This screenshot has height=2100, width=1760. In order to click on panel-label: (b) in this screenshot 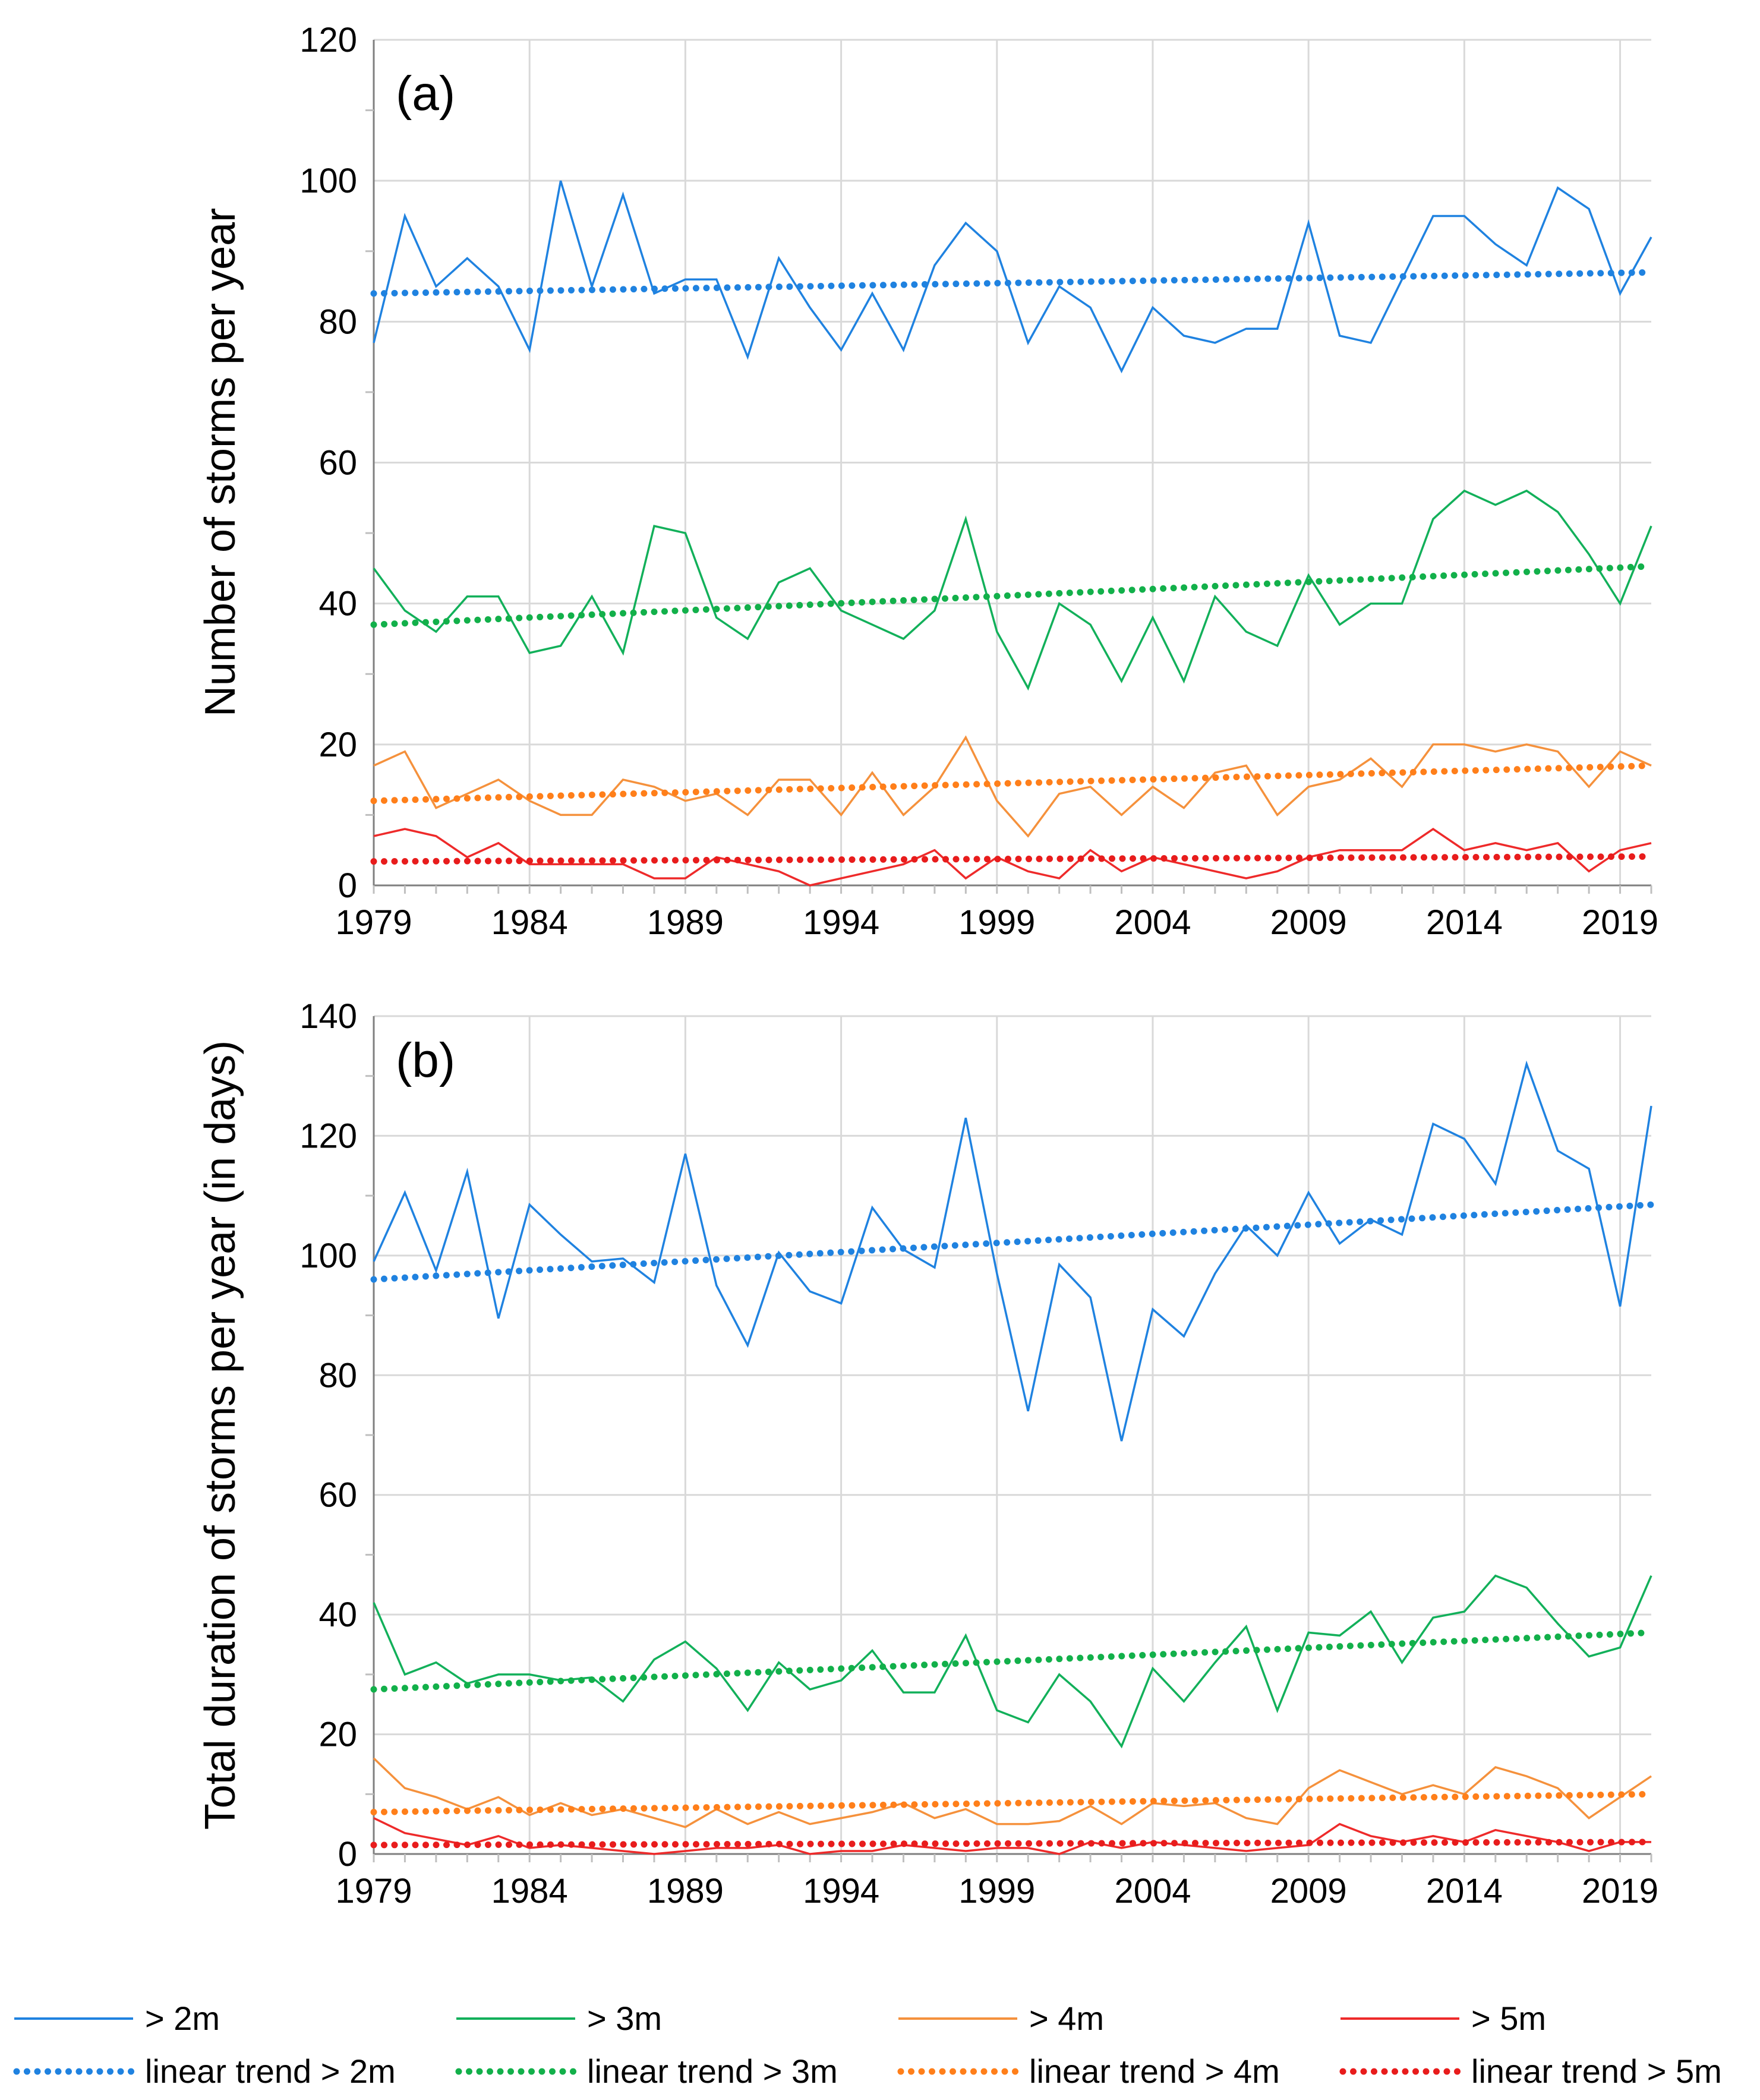, I will do `click(425, 1060)`.